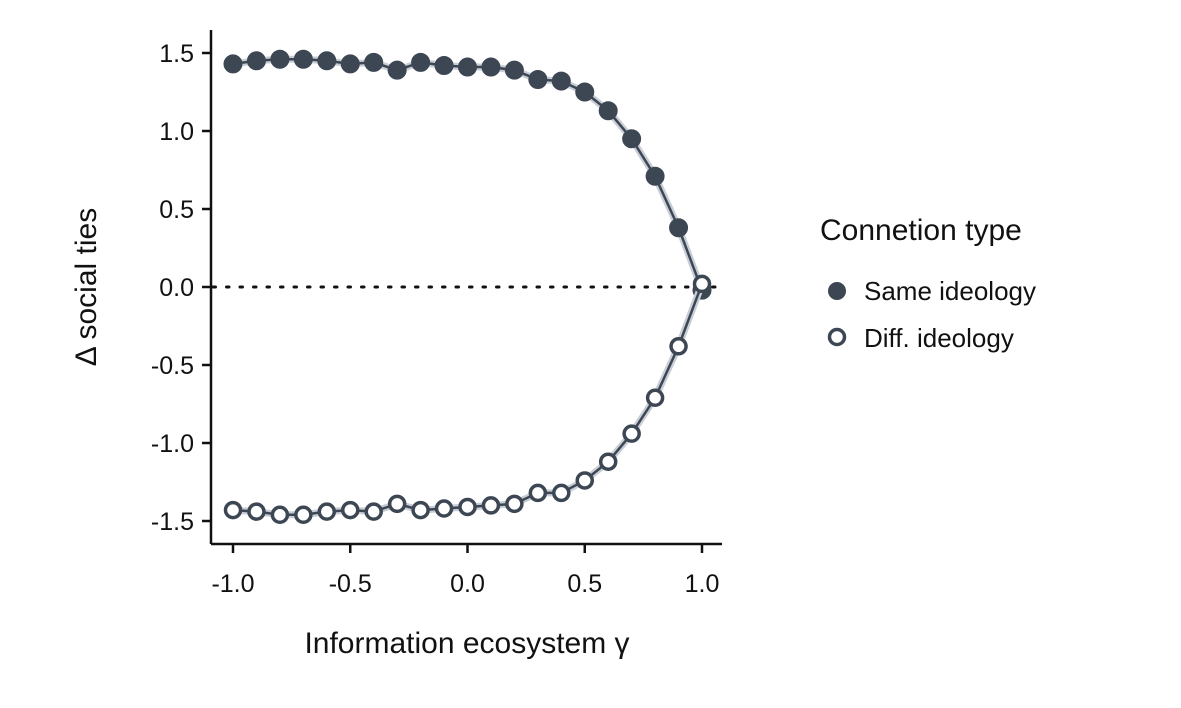 This screenshot has width=1181, height=708. Describe the element at coordinates (350, 584) in the screenshot. I see `x-tick-label: -0.5` at that location.